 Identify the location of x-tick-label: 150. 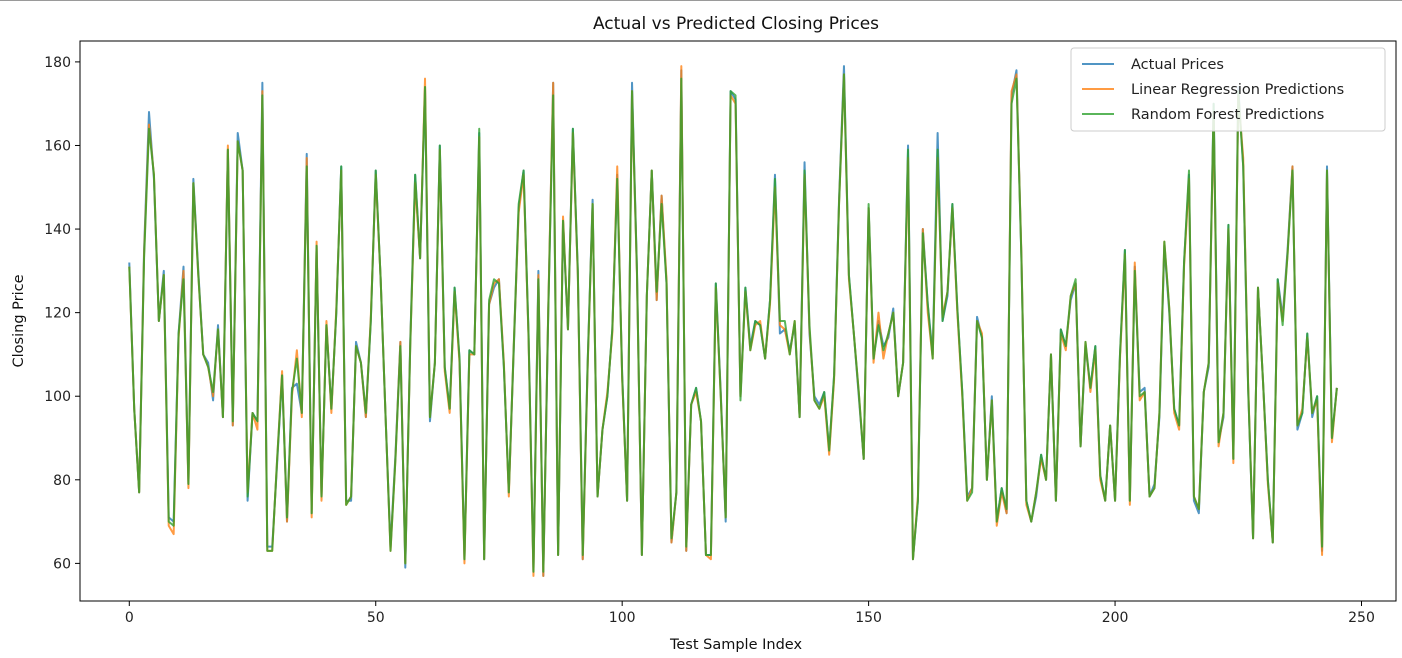
(868, 618).